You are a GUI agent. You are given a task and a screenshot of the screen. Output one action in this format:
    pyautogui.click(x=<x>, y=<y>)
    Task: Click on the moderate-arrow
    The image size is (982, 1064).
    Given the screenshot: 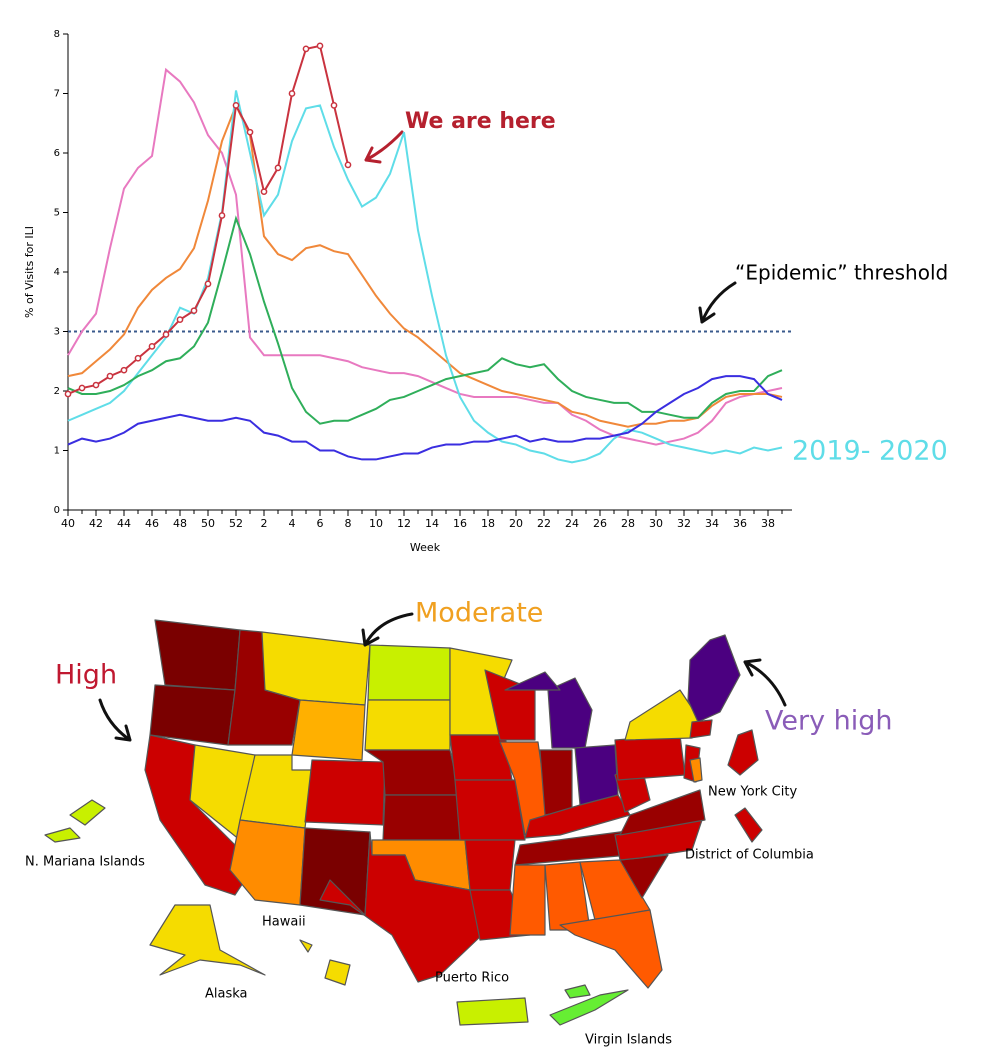 What is the action you would take?
    pyautogui.click(x=387, y=629)
    